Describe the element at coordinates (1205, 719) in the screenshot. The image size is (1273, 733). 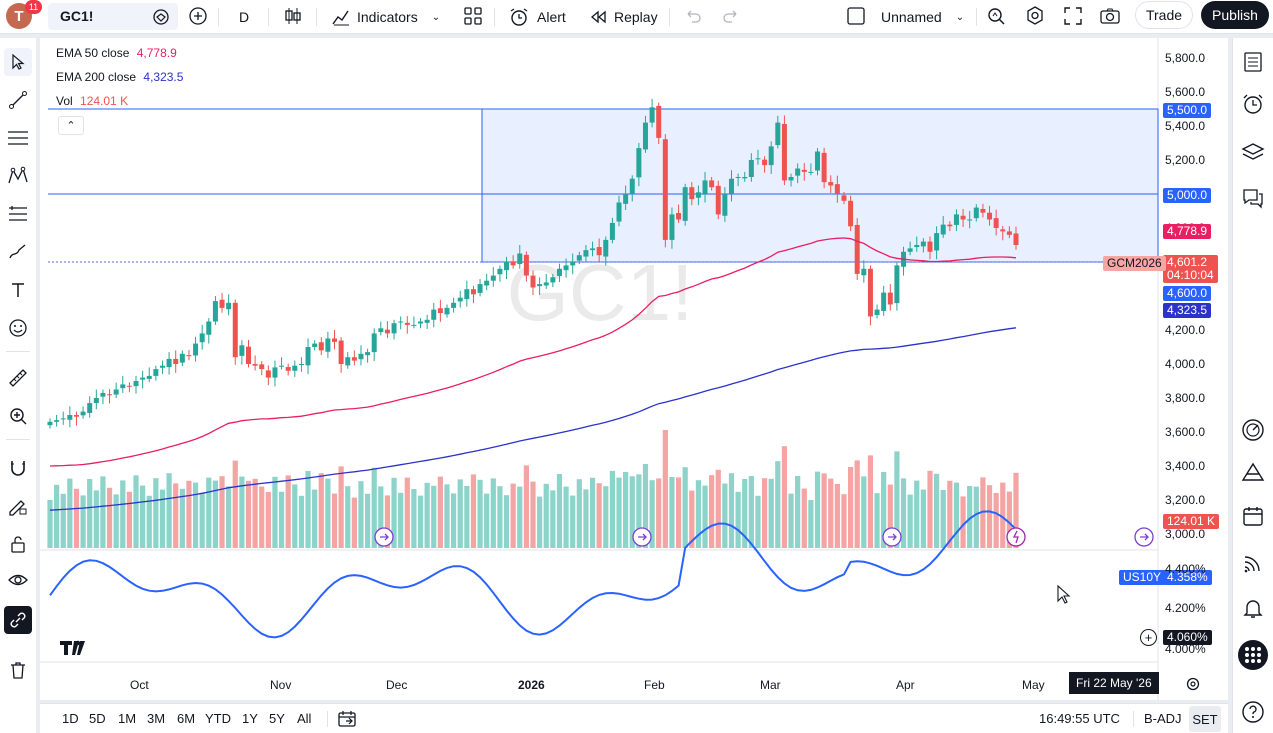
I see `session-button: SET` at that location.